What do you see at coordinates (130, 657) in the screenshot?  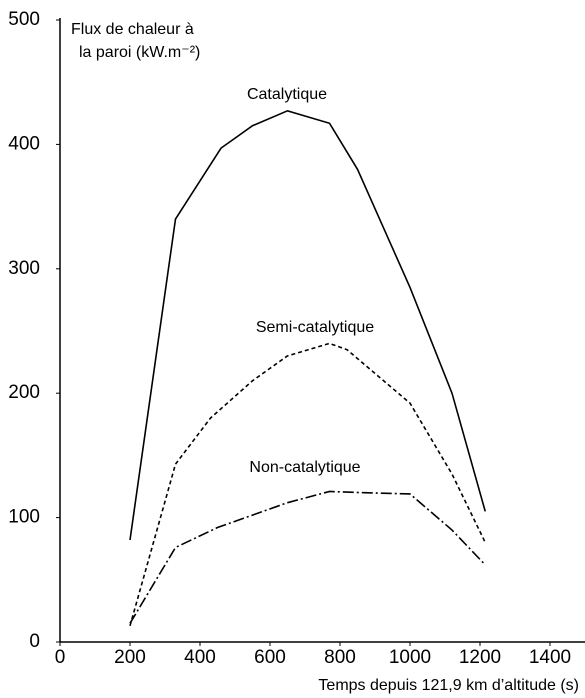 I see `x-tick-label: 200` at bounding box center [130, 657].